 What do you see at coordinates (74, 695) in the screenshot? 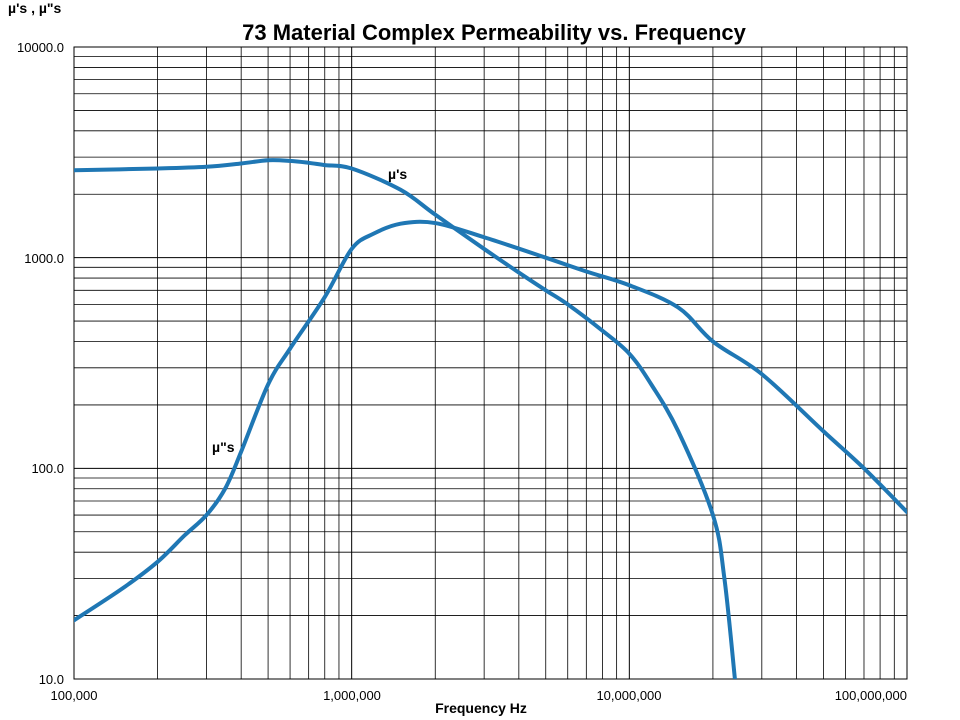
I see `x-tick-label-100000: 100,000` at bounding box center [74, 695].